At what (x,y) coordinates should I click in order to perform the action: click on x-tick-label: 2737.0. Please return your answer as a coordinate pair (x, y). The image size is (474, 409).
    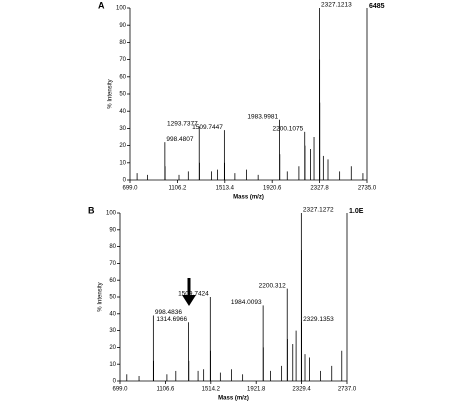
    Looking at the image, I should click on (347, 390).